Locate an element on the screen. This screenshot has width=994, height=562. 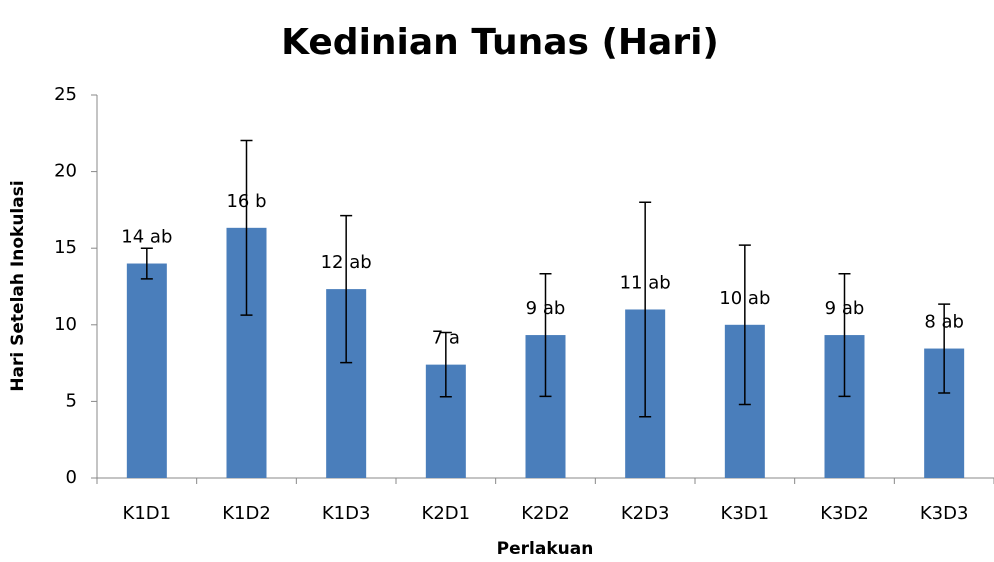
data-label: 10 ab is located at coordinates (744, 298).